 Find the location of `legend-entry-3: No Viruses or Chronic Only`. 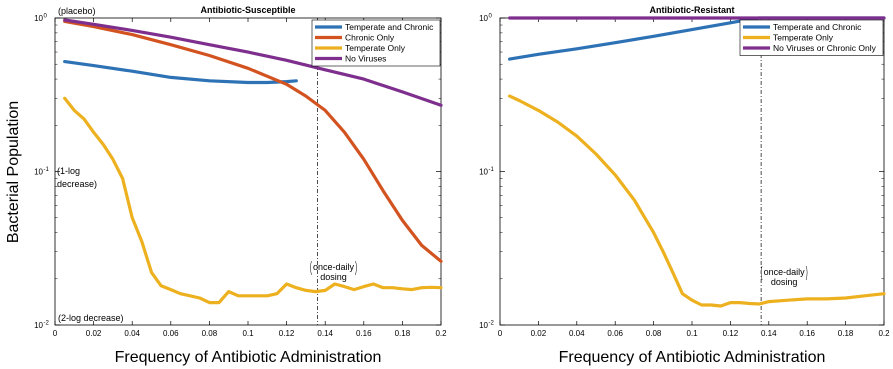

legend-entry-3: No Viruses or Chronic Only is located at coordinates (825, 48).